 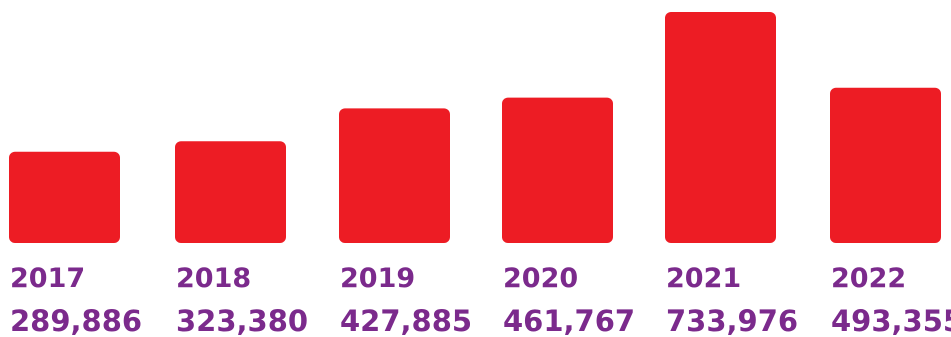 What do you see at coordinates (213, 278) in the screenshot?
I see `year-label-2018: 2018` at bounding box center [213, 278].